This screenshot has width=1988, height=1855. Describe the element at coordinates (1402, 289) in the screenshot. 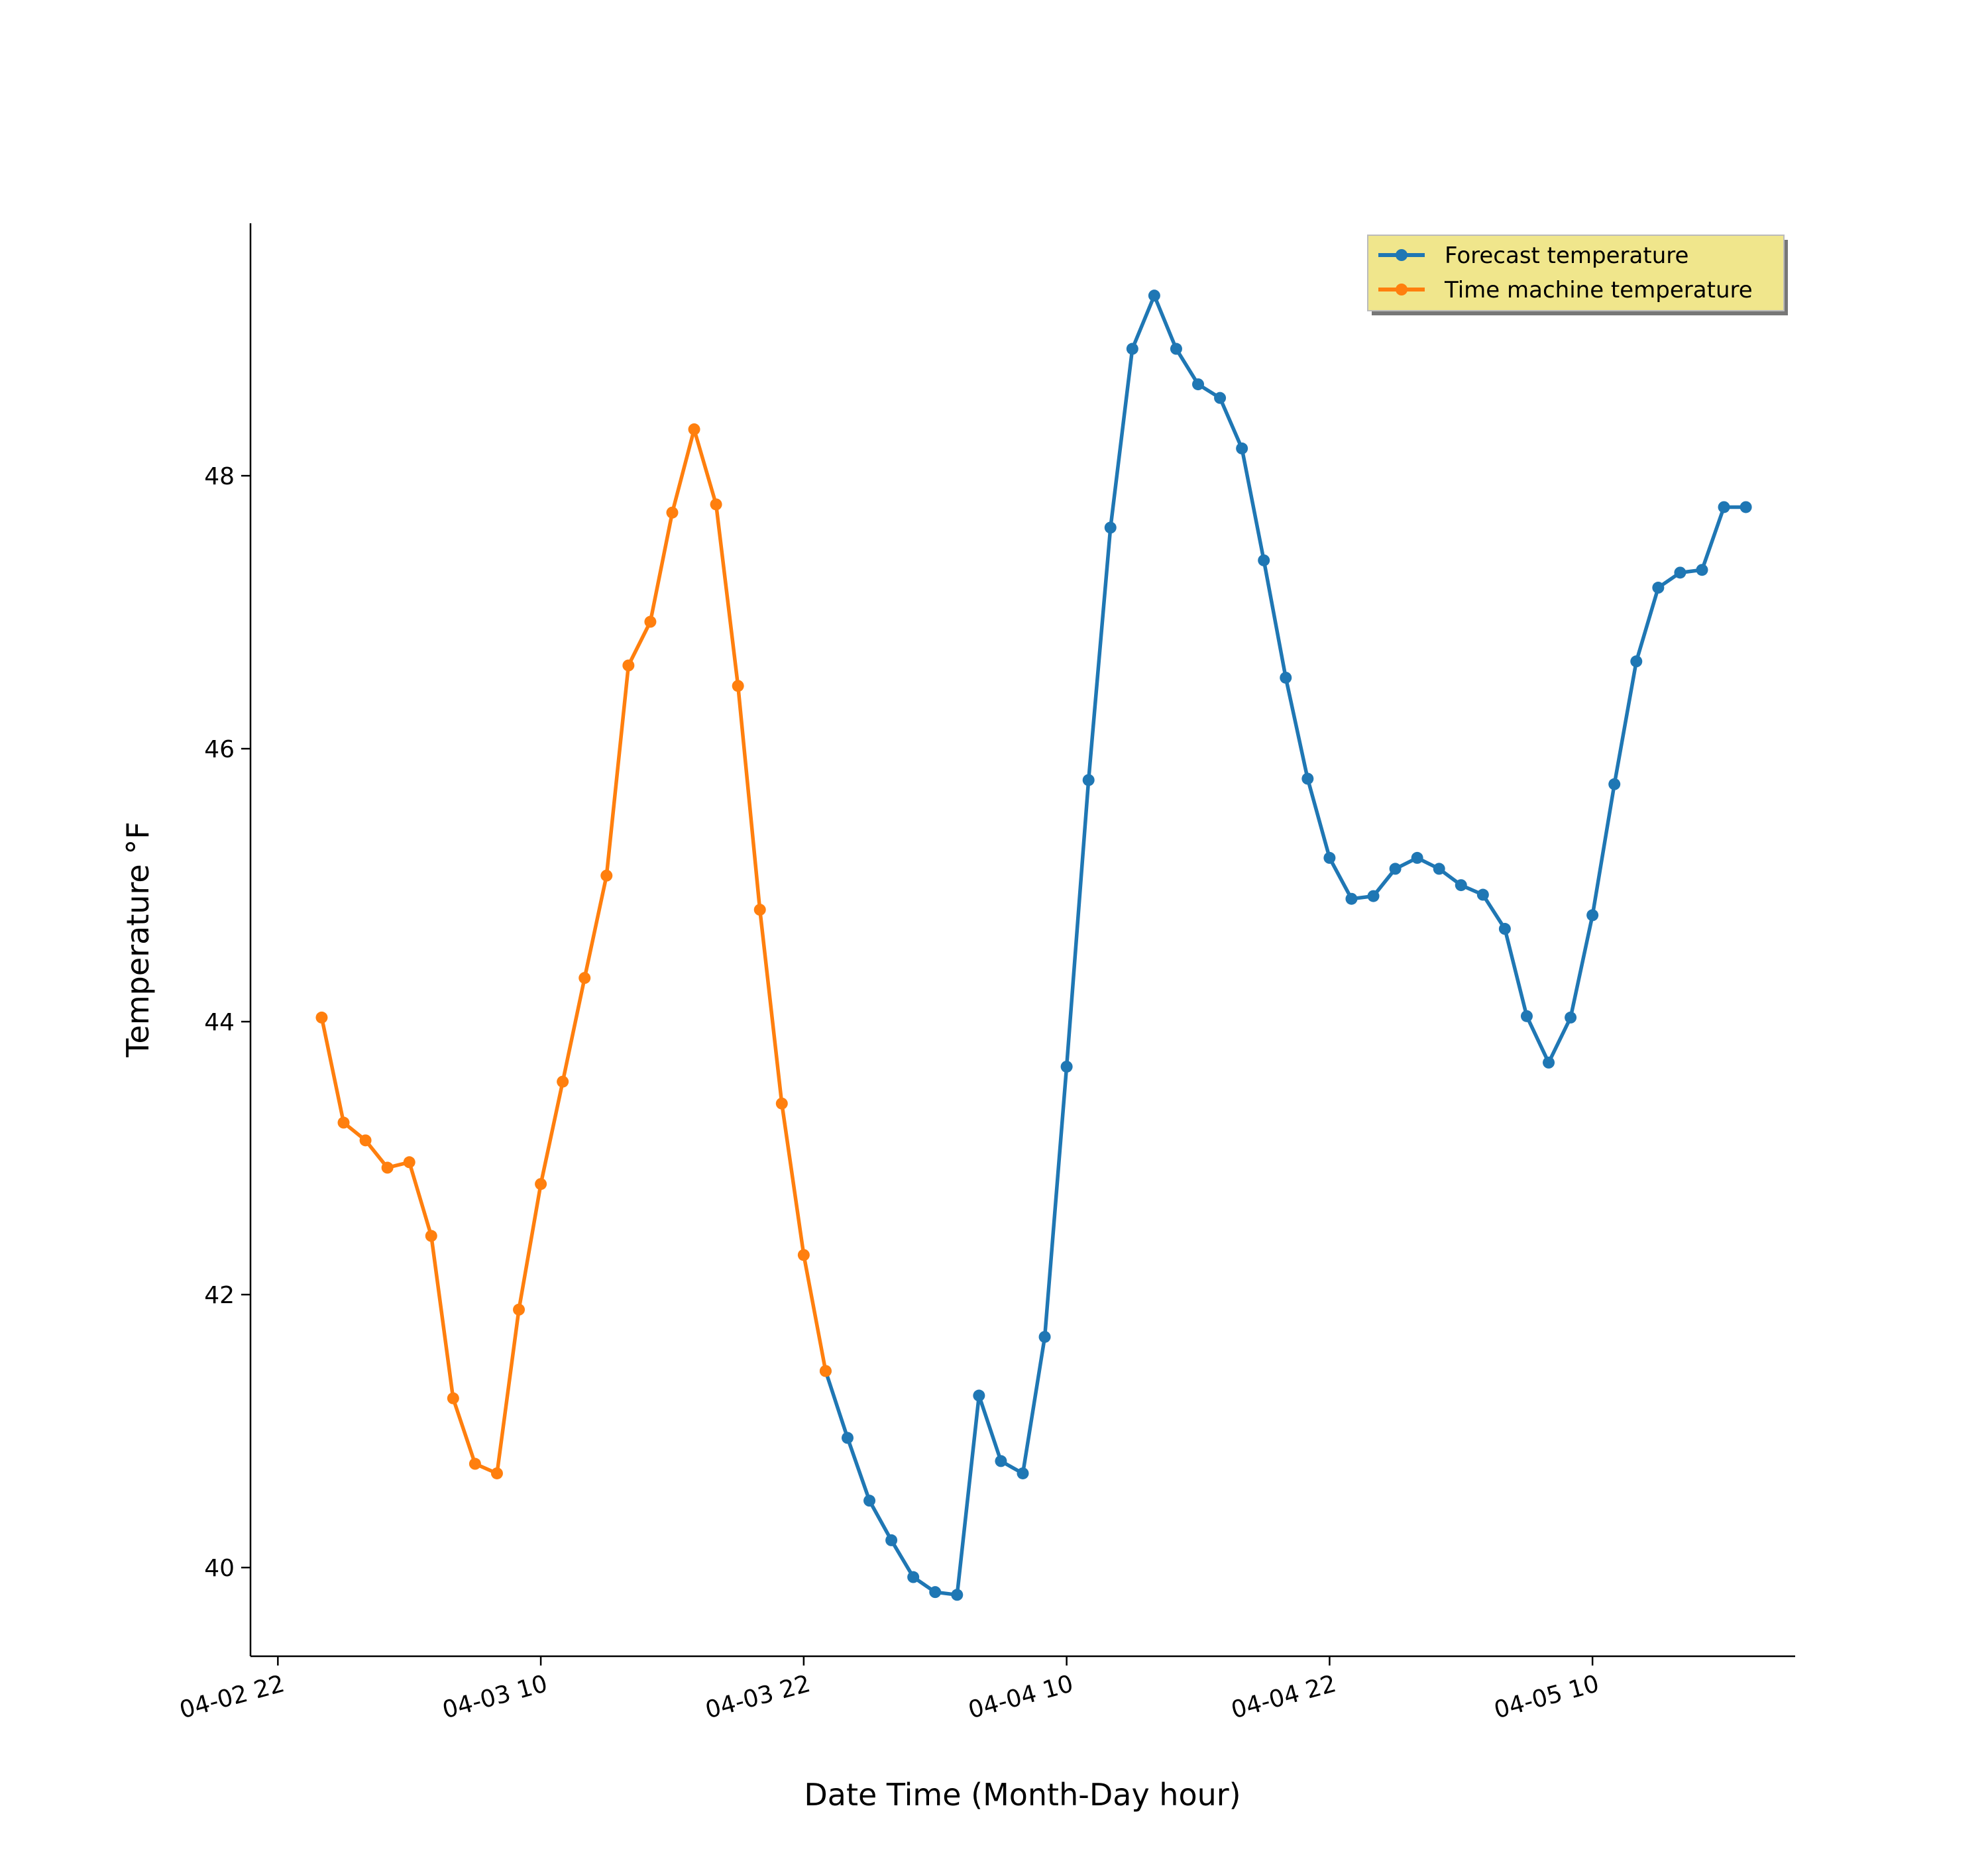

I see `legend-timemachine-marker` at that location.